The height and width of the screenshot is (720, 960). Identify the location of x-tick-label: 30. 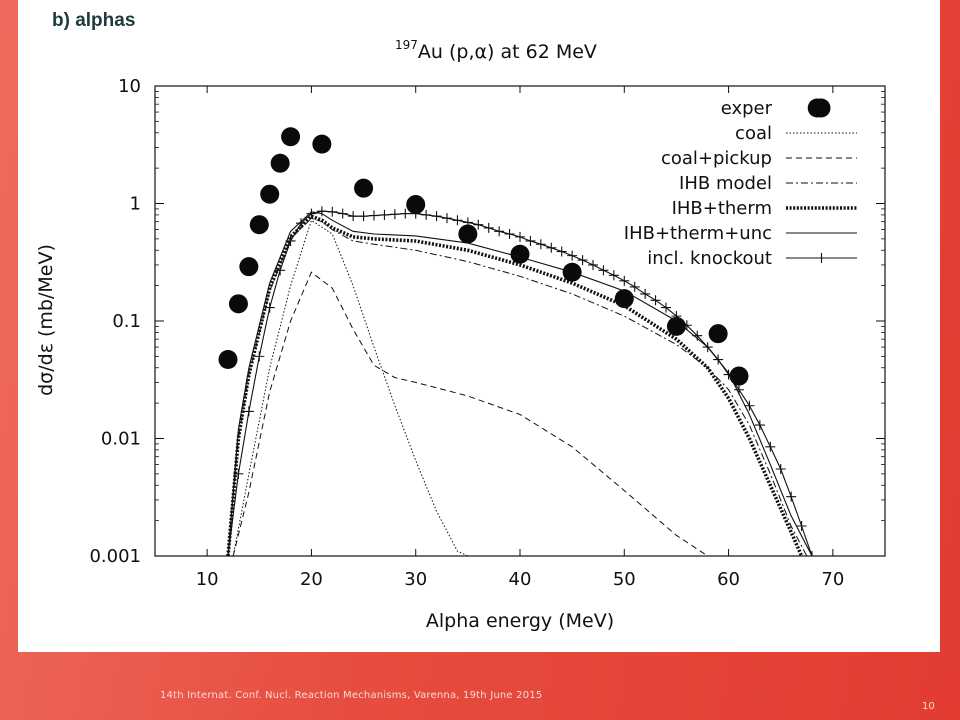
(415, 579).